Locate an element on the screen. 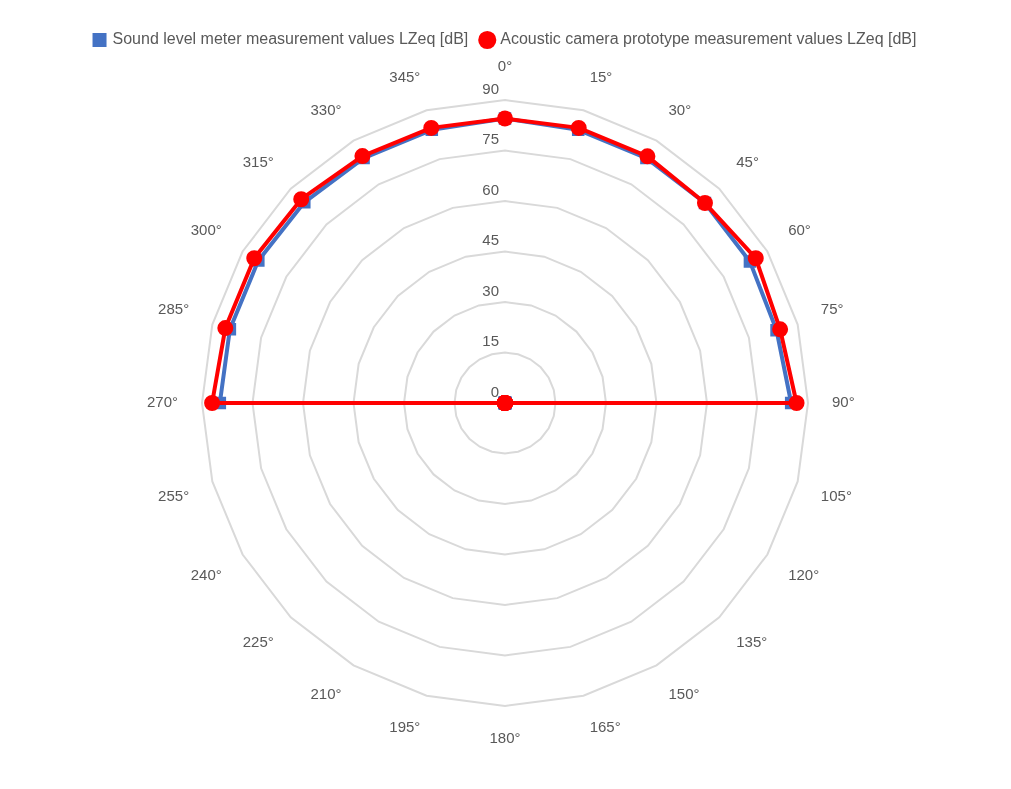 The height and width of the screenshot is (789, 1011). spoke-label: 45° is located at coordinates (747, 161).